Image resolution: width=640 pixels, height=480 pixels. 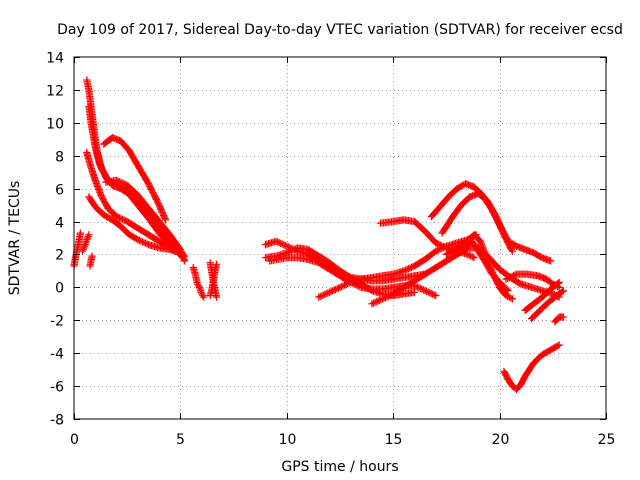 I want to click on y-axis-label: SDTVAR / TECUs, so click(x=15, y=238).